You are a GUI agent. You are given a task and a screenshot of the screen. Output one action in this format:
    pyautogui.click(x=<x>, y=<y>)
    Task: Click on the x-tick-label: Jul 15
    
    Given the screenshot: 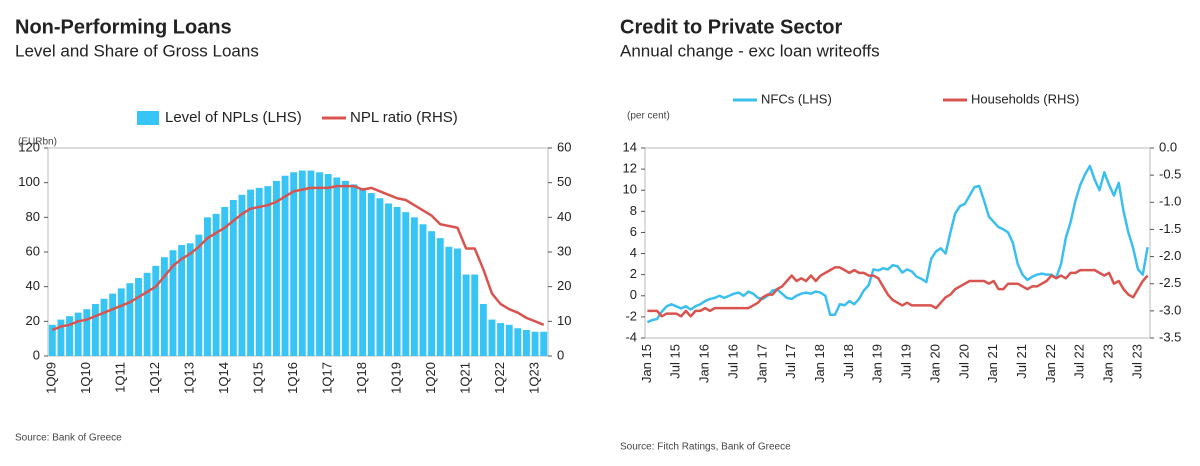 What is the action you would take?
    pyautogui.click(x=675, y=361)
    